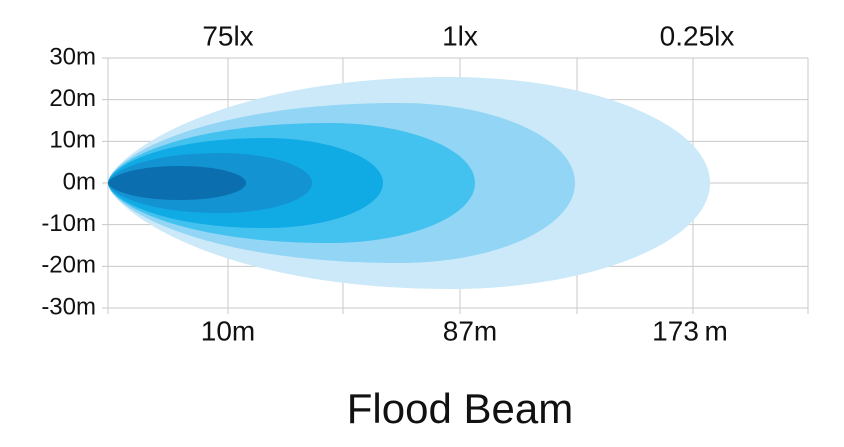 This screenshot has width=844, height=447. Describe the element at coordinates (68, 265) in the screenshot. I see `y-tick-label: -20m` at that location.